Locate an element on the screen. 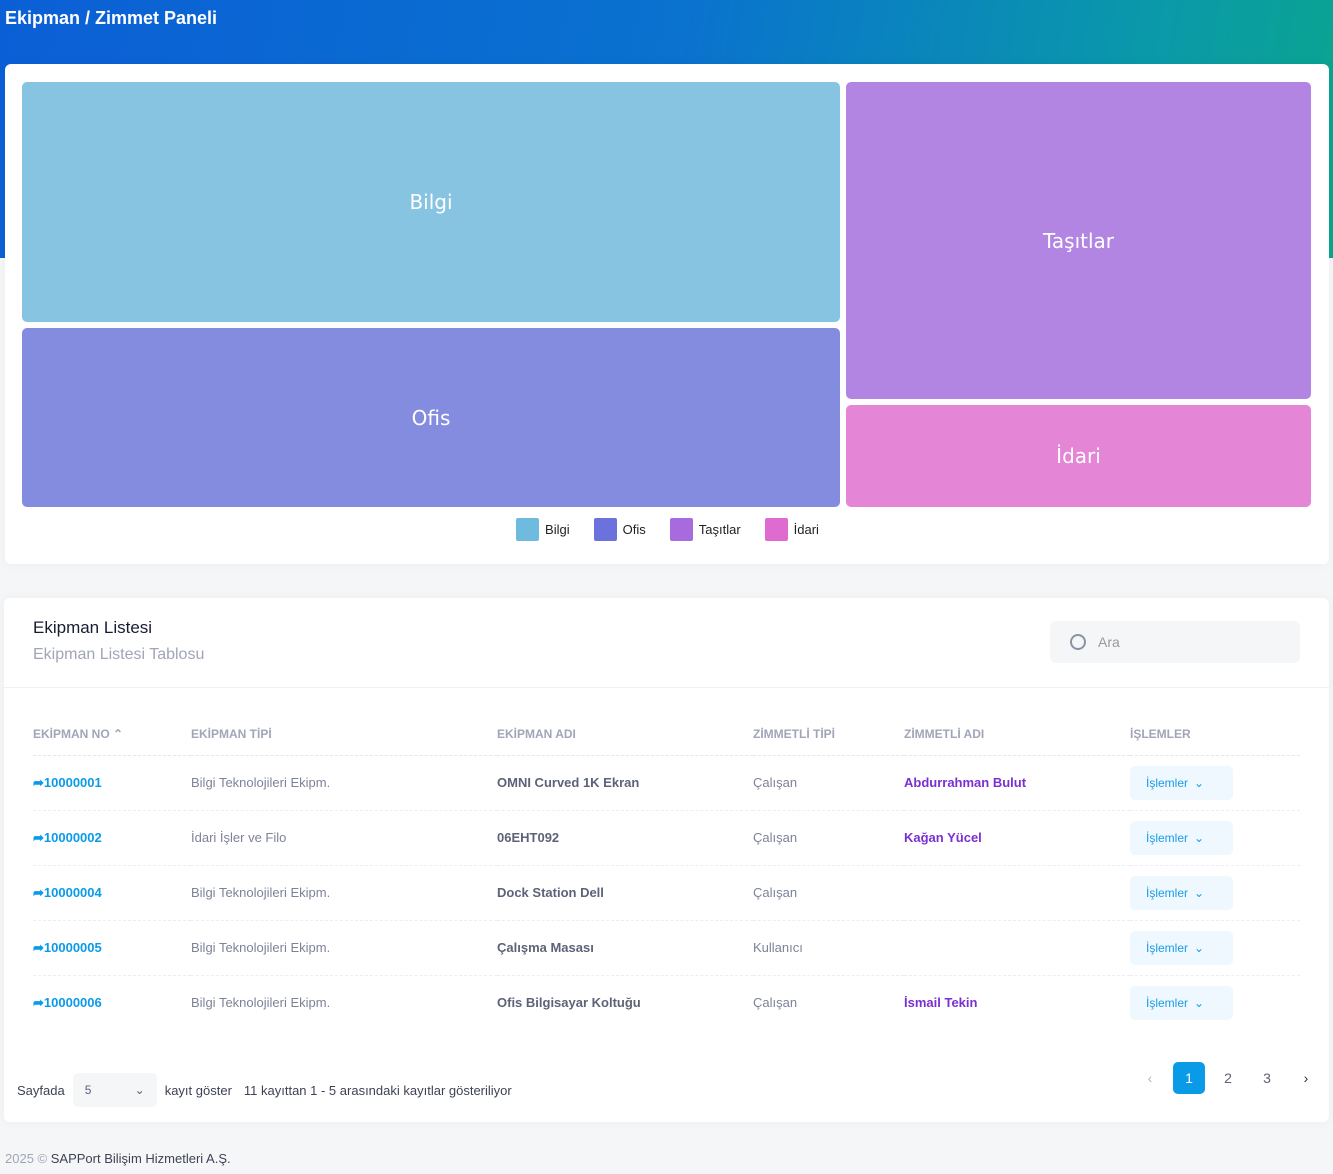  treemap-cell-ofis: Ofis is located at coordinates (431, 417).